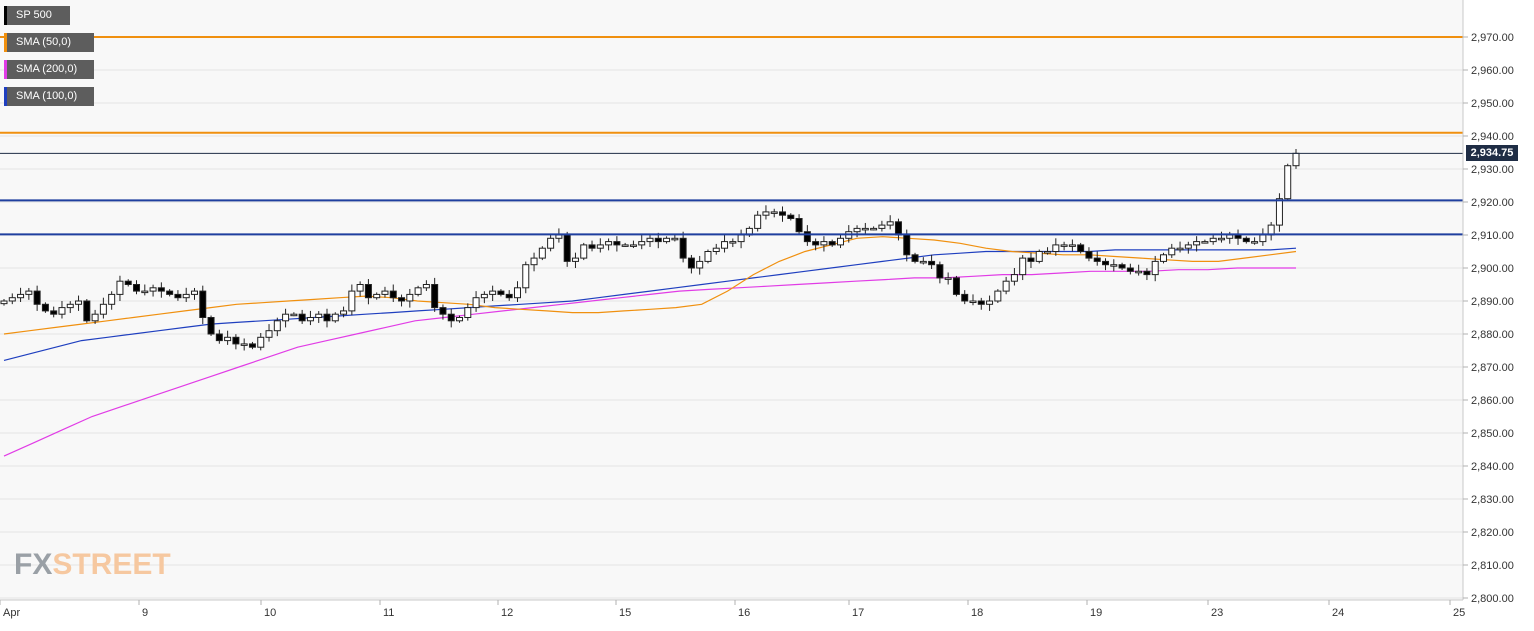 This screenshot has height=631, width=1534. What do you see at coordinates (92, 565) in the screenshot?
I see `fxstreet-logo: FXSTREET` at bounding box center [92, 565].